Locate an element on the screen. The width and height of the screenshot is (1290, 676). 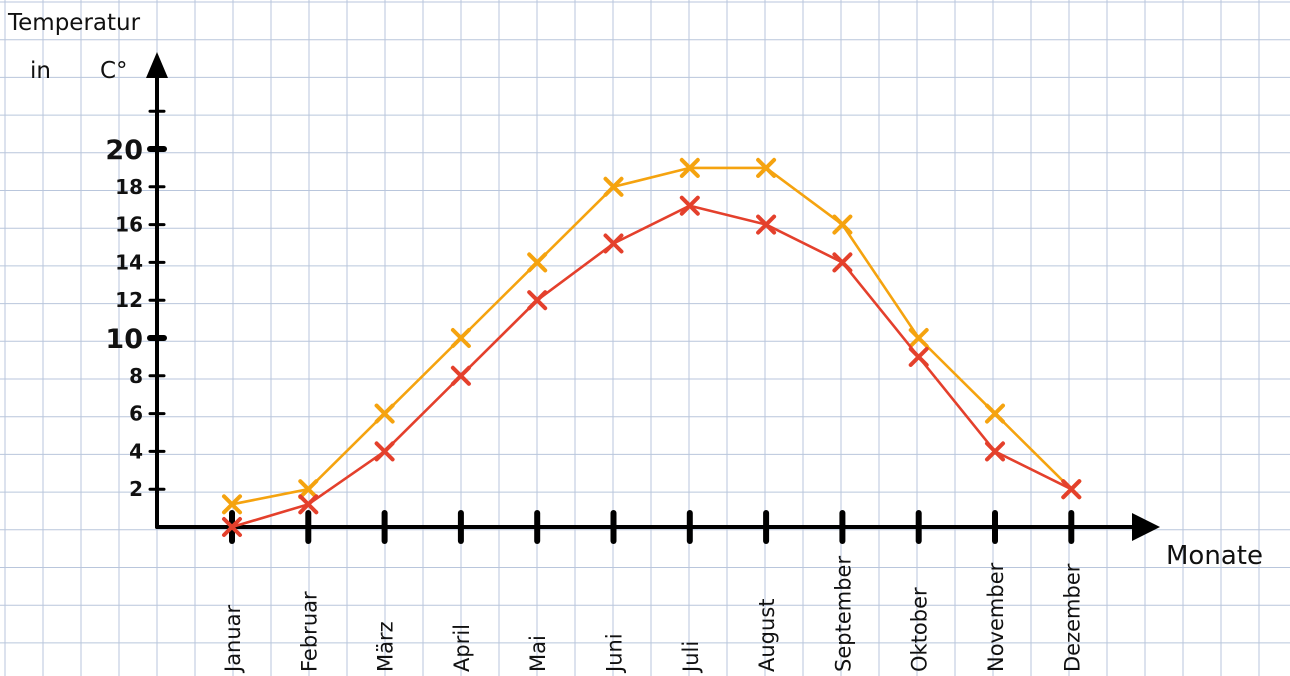
x-axis-arrowhead is located at coordinates (1146, 527).